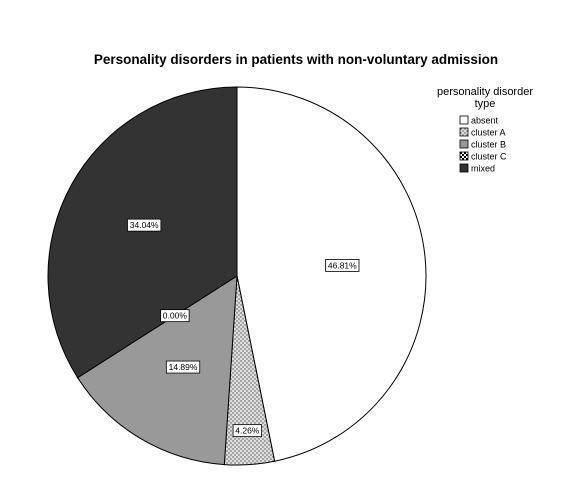 The height and width of the screenshot is (487, 566). What do you see at coordinates (464, 168) in the screenshot?
I see `legend-swatch-mixed` at bounding box center [464, 168].